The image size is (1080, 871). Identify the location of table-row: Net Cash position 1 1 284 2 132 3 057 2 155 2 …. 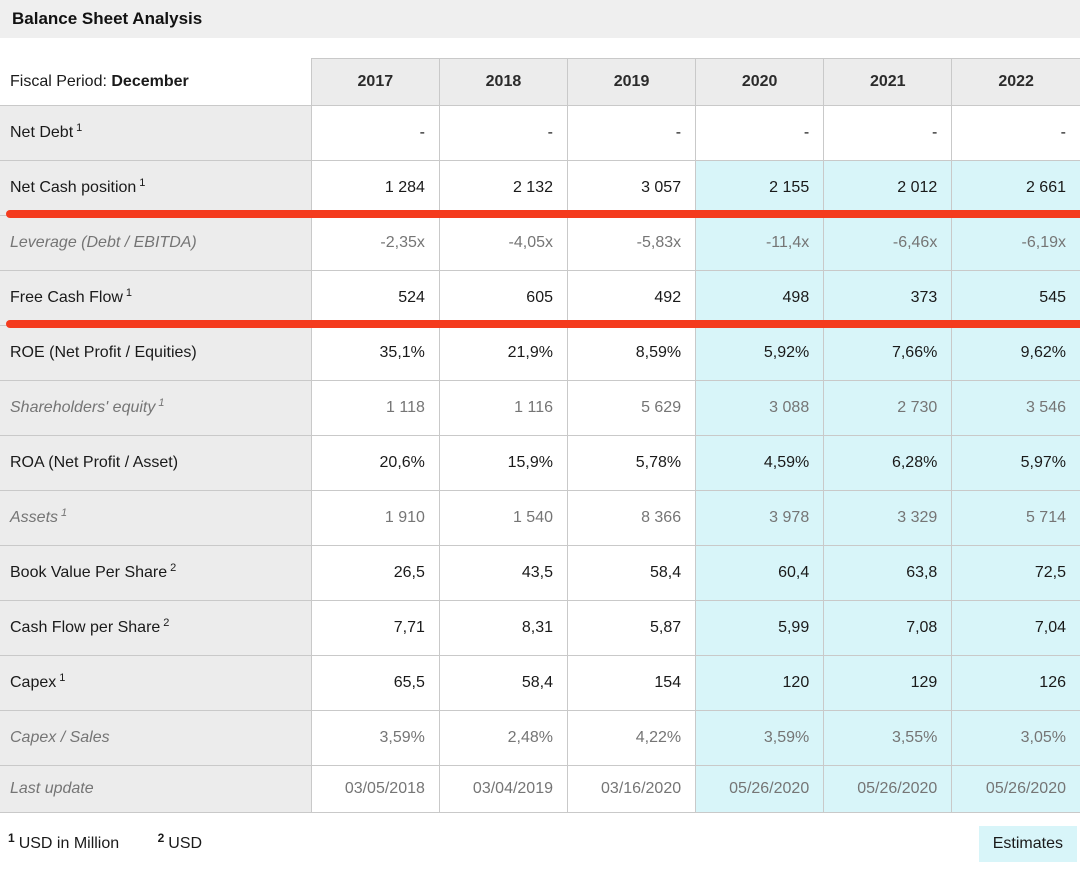
(540, 188).